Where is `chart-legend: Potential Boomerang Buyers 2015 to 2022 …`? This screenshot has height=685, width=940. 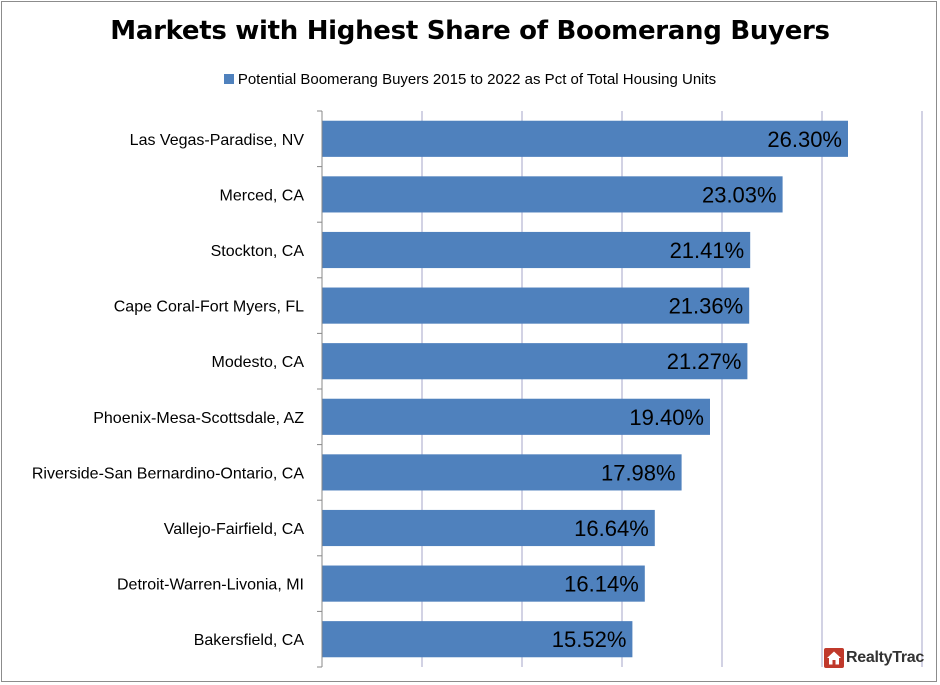 chart-legend: Potential Boomerang Buyers 2015 to 2022 … is located at coordinates (470, 79).